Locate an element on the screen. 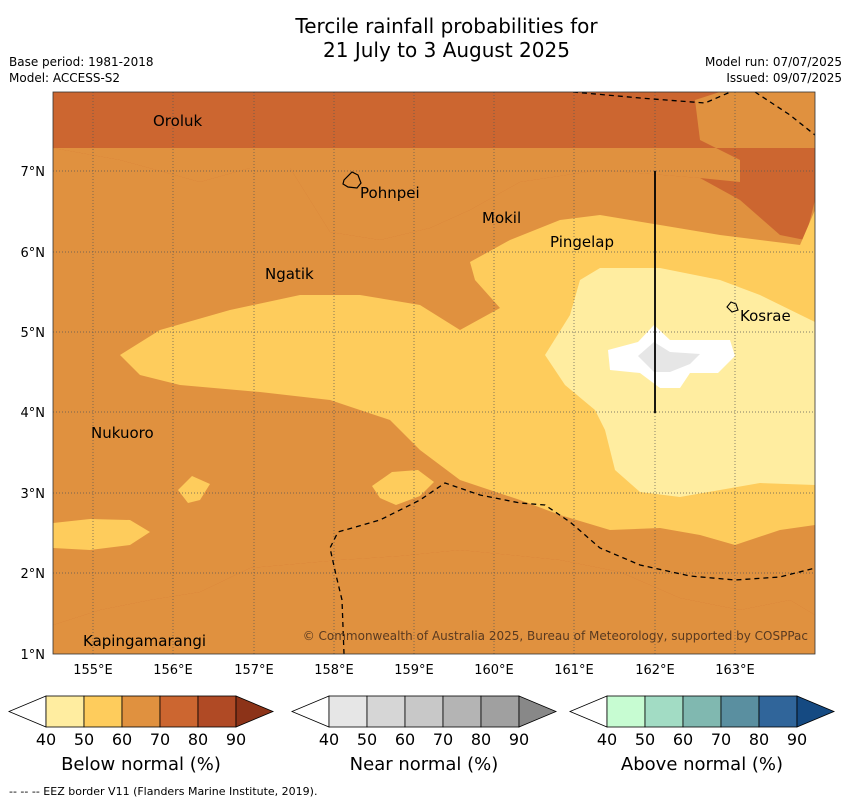 The image size is (850, 804). model-name: Model: ACCESS-S2 is located at coordinates (65, 78).